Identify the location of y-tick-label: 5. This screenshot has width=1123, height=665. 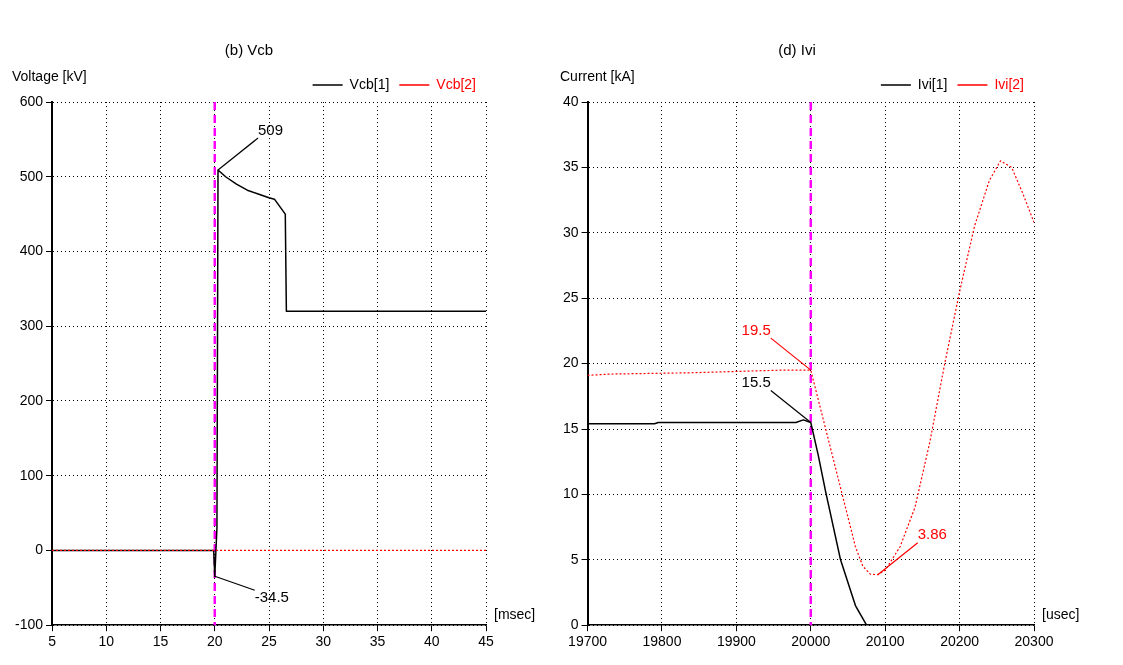
(574, 558).